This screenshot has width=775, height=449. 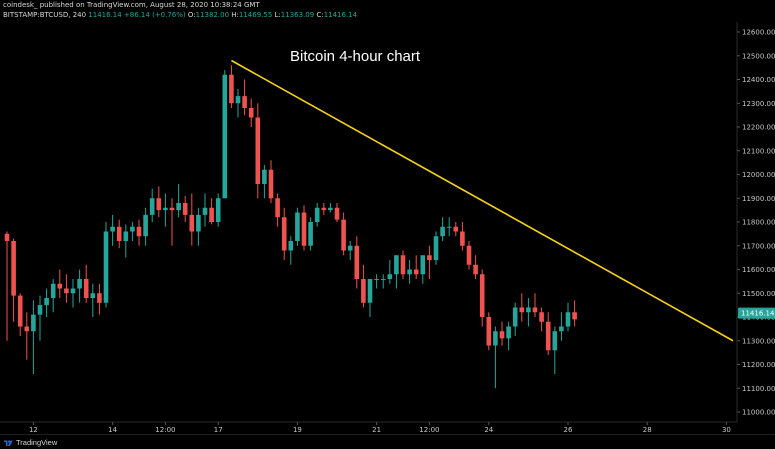 I want to click on price-tick-label: 12600.00, so click(x=758, y=33).